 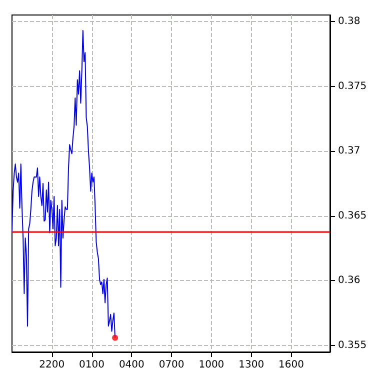 I want to click on x-tick-label: 1000, so click(x=211, y=365).